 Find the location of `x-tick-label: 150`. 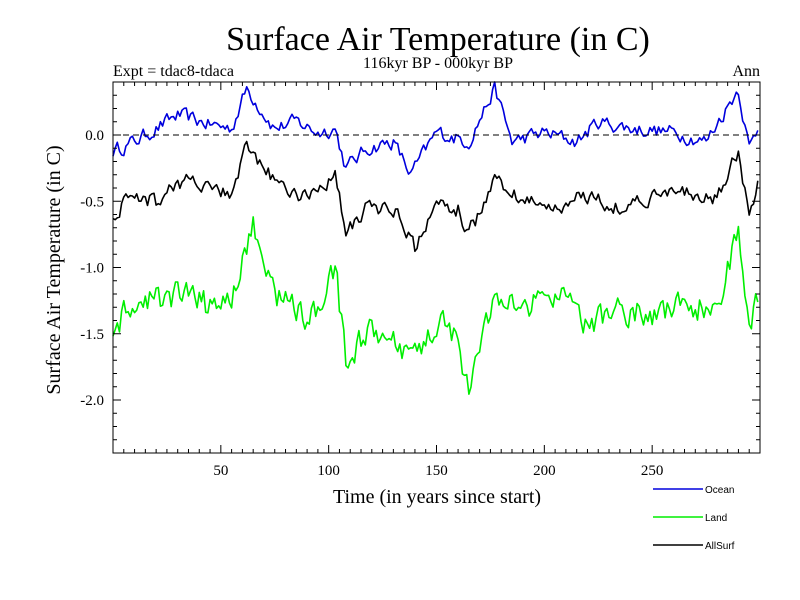

x-tick-label: 150 is located at coordinates (436, 471).